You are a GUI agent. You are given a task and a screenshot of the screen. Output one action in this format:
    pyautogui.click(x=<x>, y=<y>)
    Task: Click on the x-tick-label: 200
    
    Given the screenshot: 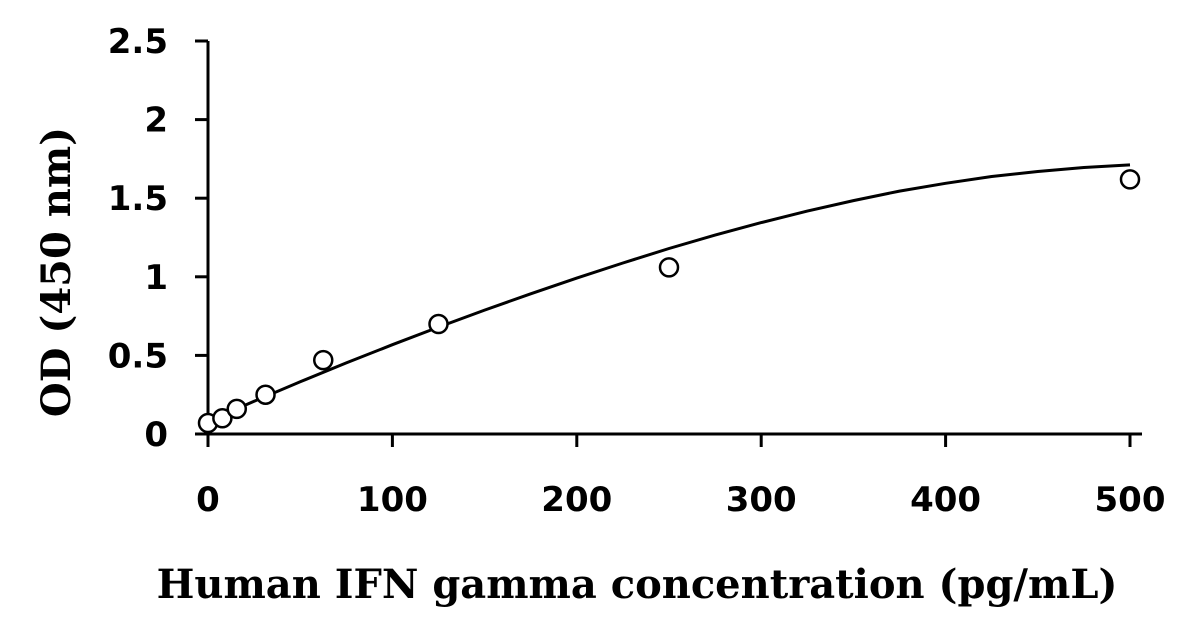 What is the action you would take?
    pyautogui.click(x=576, y=500)
    